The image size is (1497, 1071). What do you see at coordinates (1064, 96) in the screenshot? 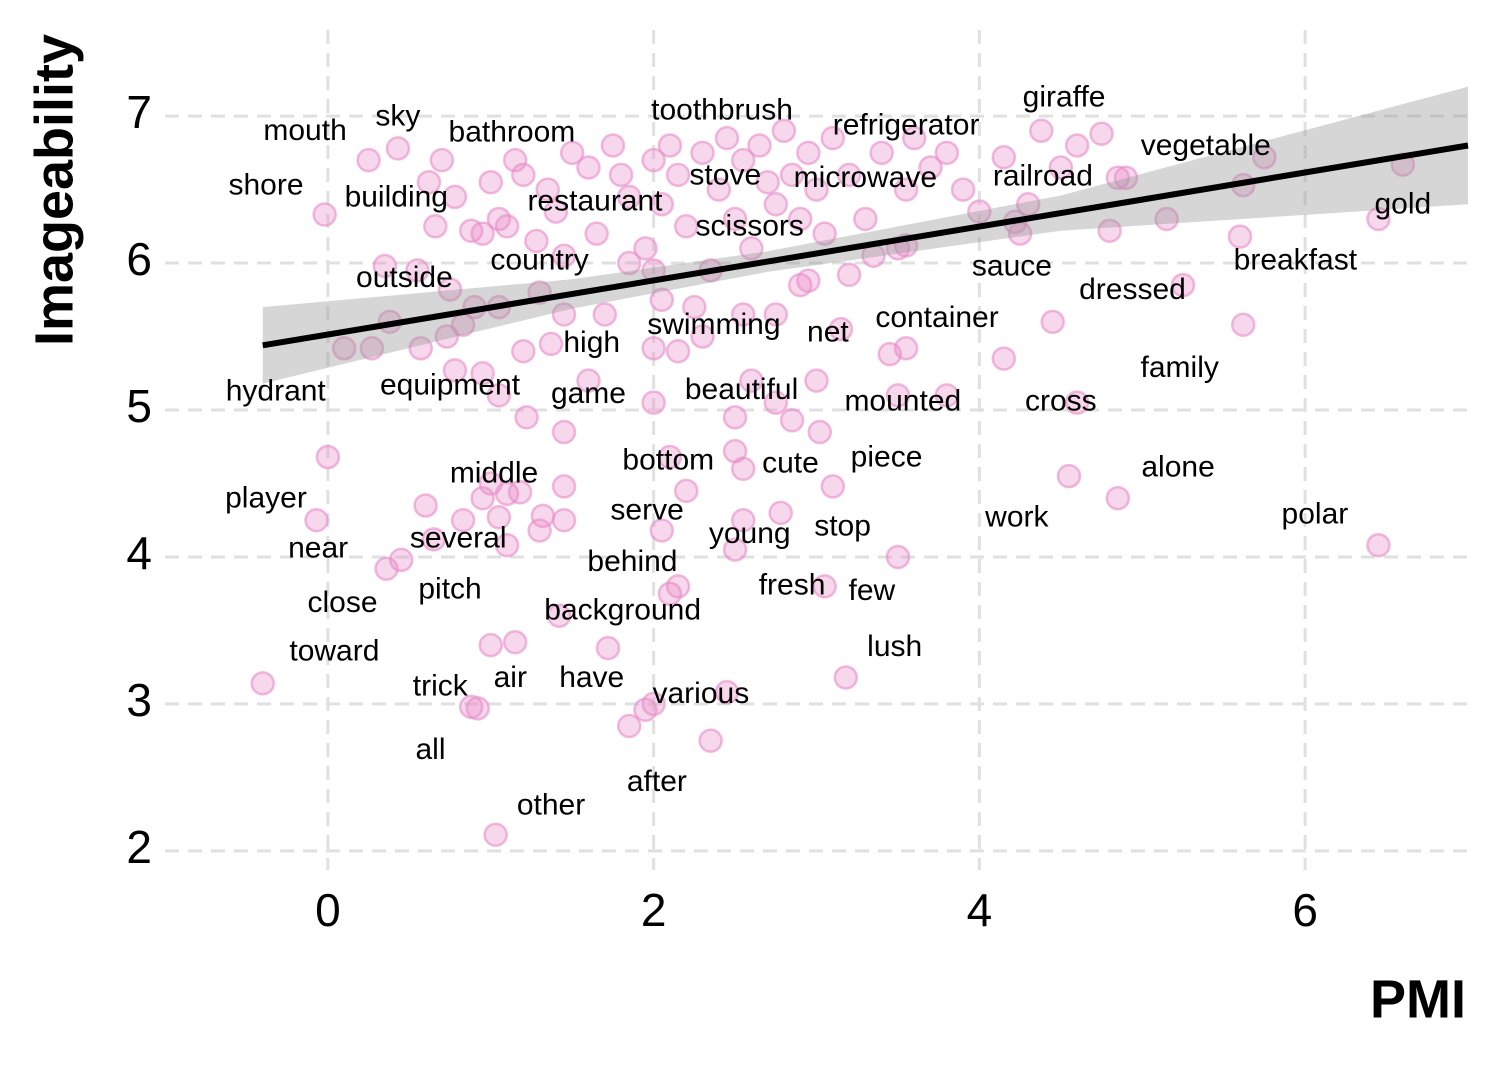
I see `word-label: giraffe` at bounding box center [1064, 96].